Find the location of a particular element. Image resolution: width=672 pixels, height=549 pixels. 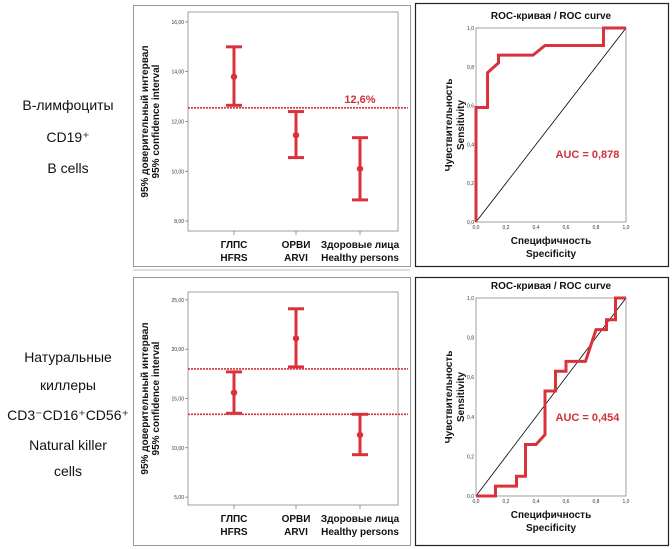

y-tick-label: 25,00 is located at coordinates (177, 301).